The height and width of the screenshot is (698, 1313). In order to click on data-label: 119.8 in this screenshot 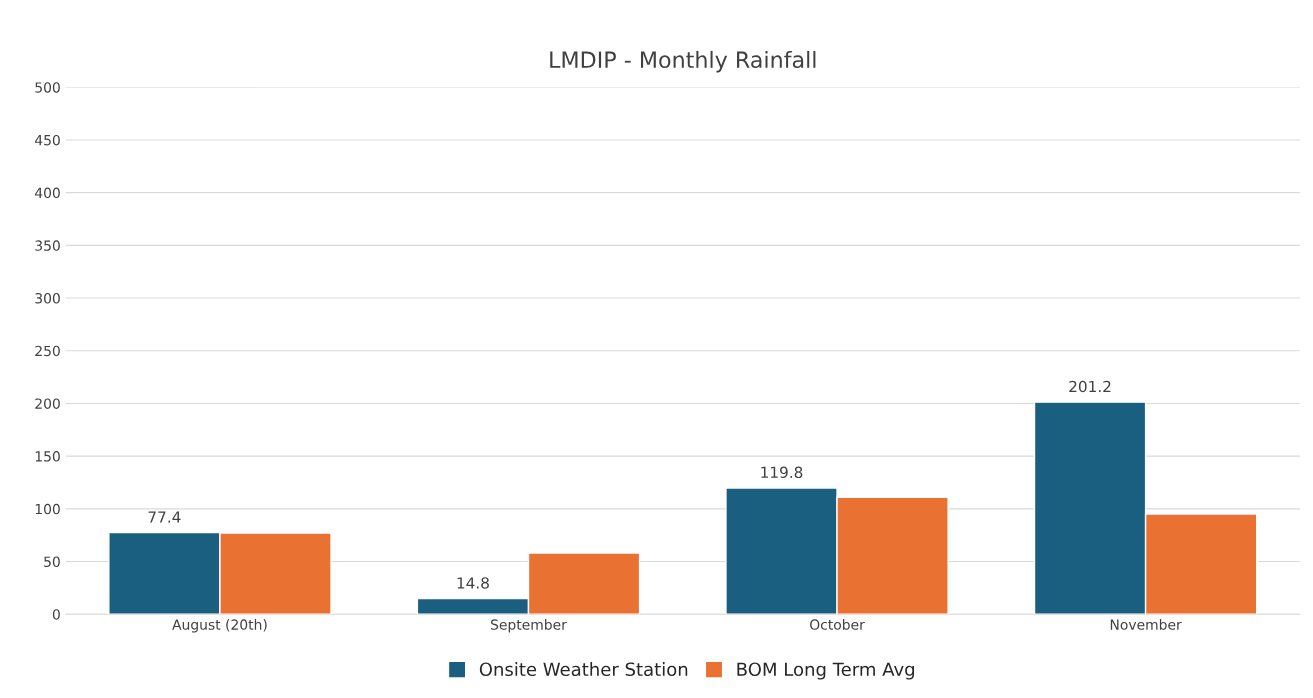, I will do `click(782, 472)`.